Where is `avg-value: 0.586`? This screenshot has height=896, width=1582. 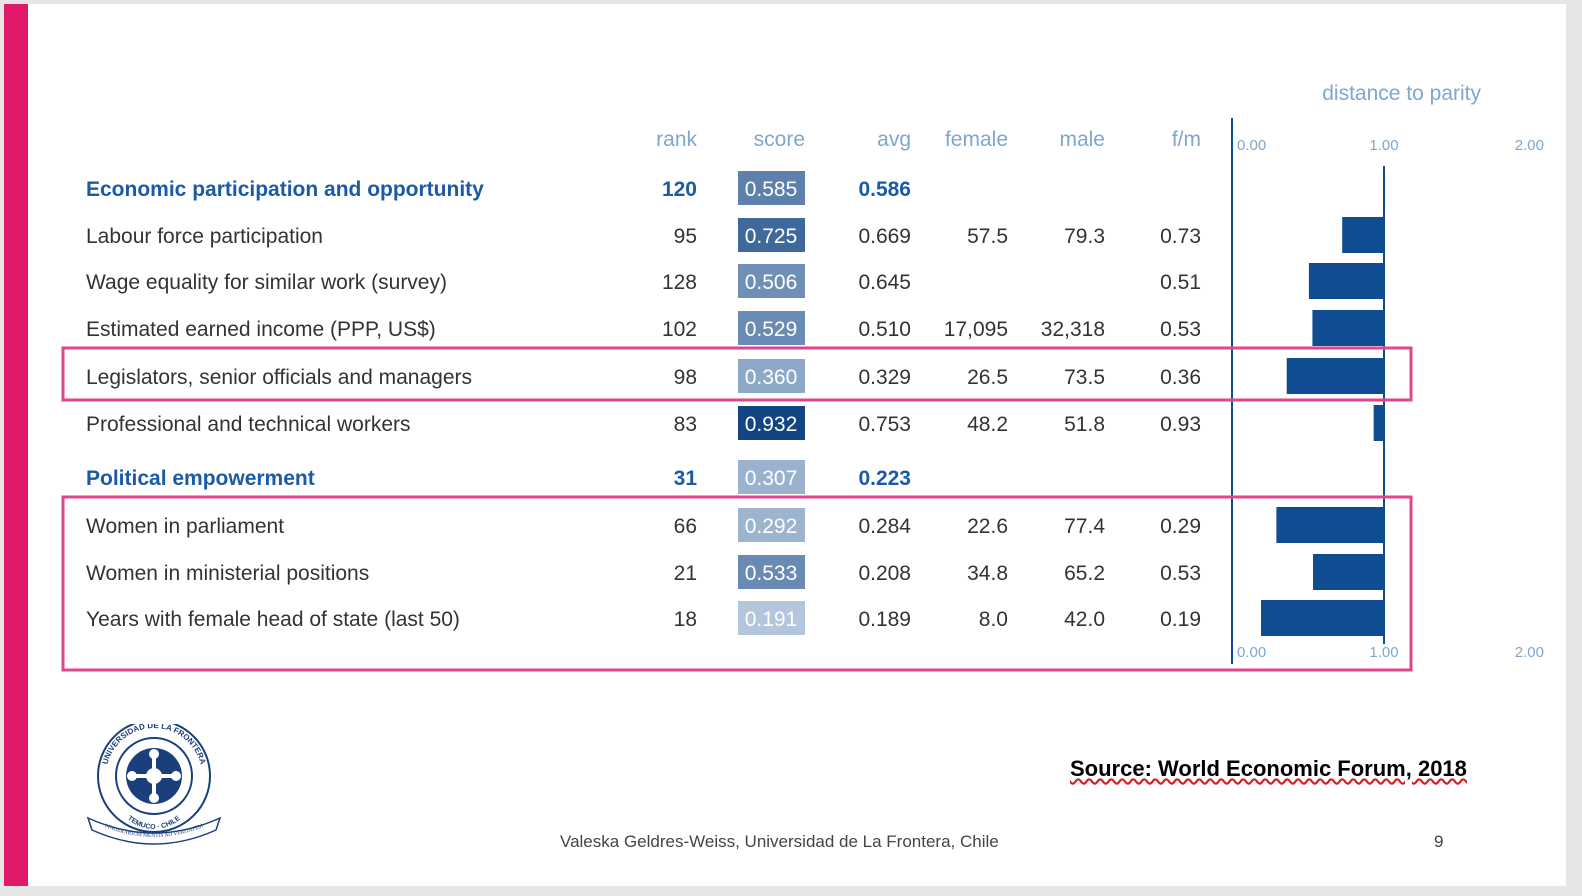 avg-value: 0.586 is located at coordinates (884, 189).